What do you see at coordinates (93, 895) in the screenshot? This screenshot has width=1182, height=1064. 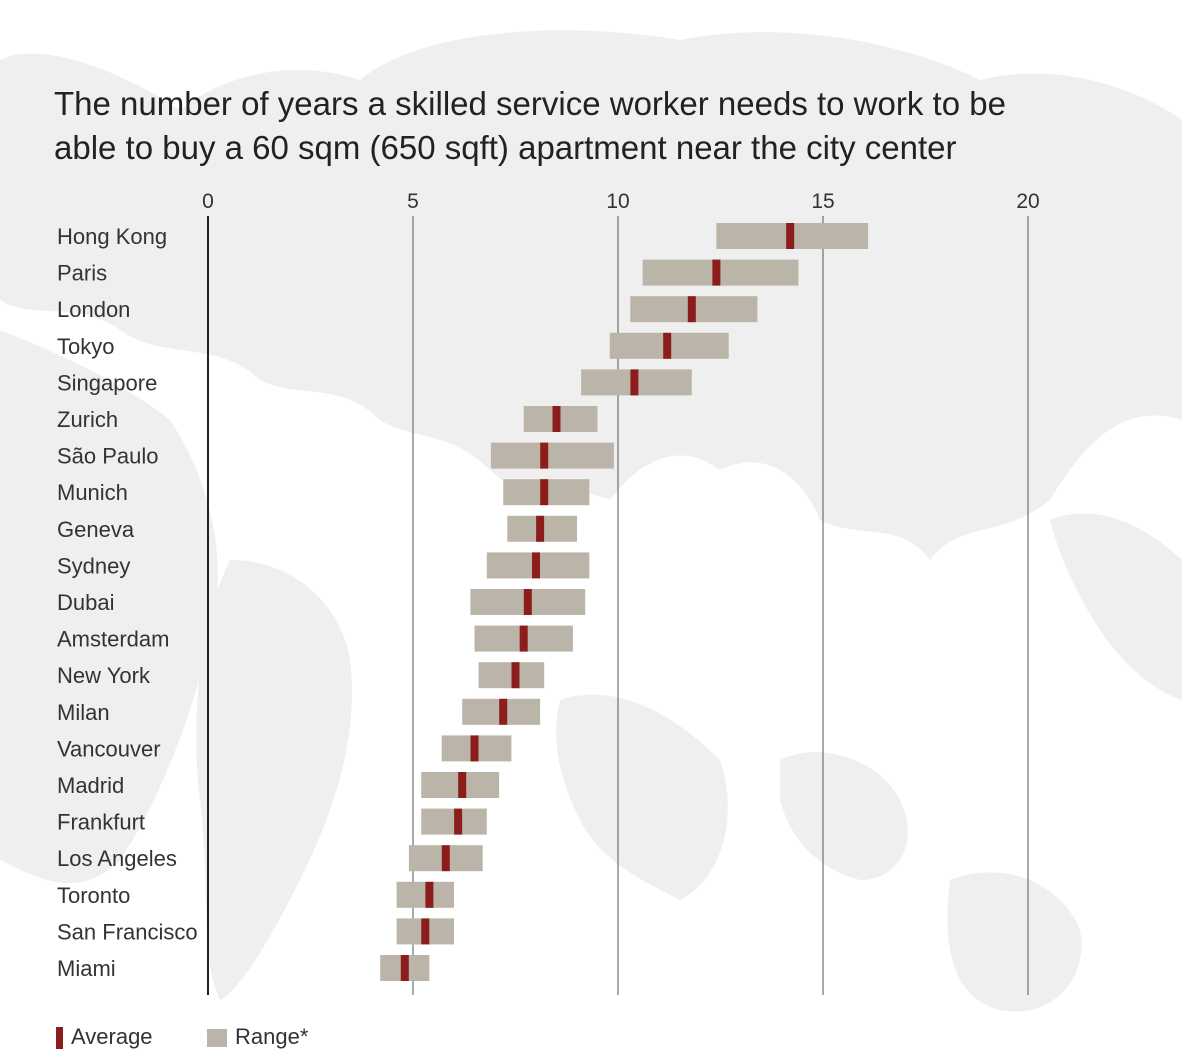 I see `category-label: Toronto` at bounding box center [93, 895].